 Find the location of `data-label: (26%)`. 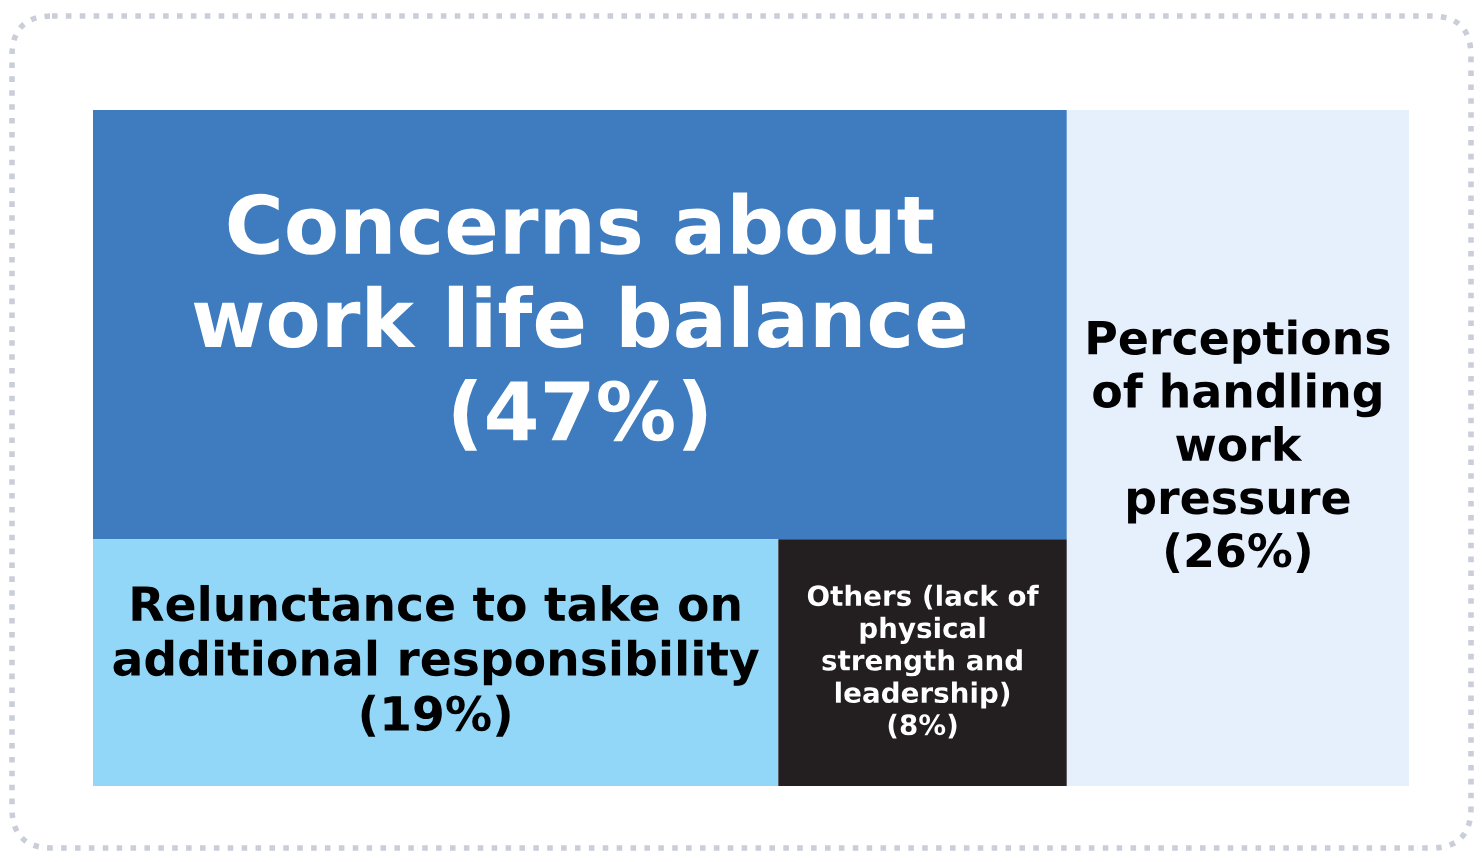

data-label: (26%) is located at coordinates (1238, 552).